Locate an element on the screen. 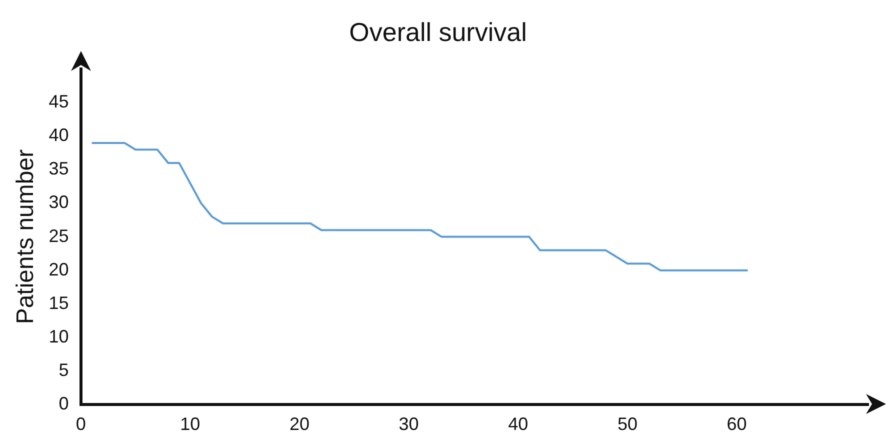 The image size is (895, 445). x-tick-label: 50 is located at coordinates (627, 424).